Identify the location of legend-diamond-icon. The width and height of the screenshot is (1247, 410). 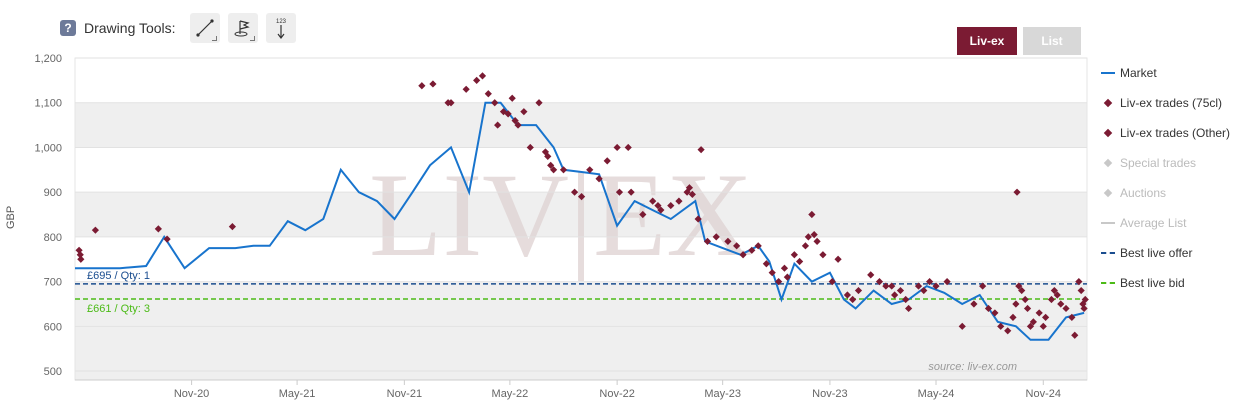
(1108, 193).